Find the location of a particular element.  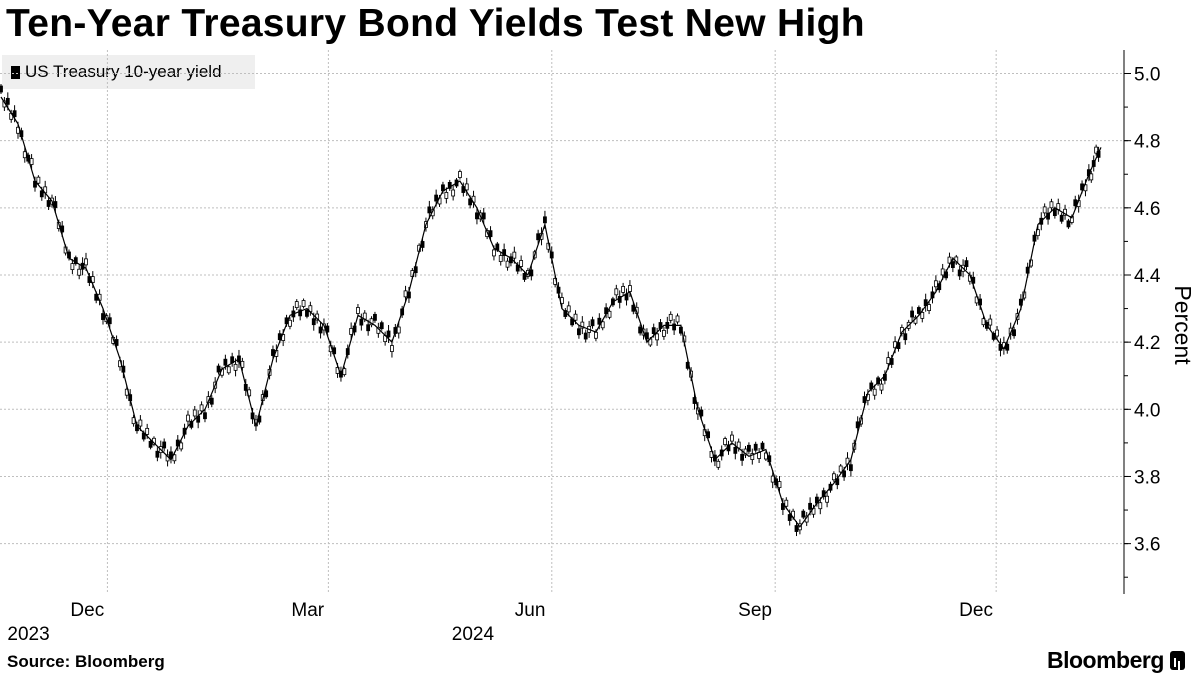

x-tick-label: Mar is located at coordinates (307, 610).